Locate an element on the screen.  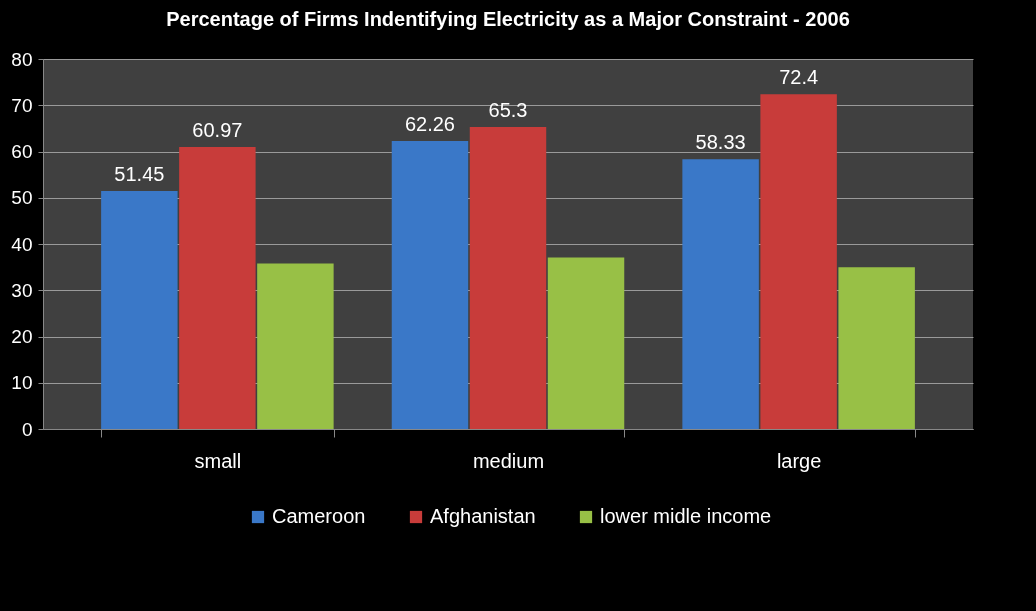
legend-label: Cameroon is located at coordinates (319, 516).